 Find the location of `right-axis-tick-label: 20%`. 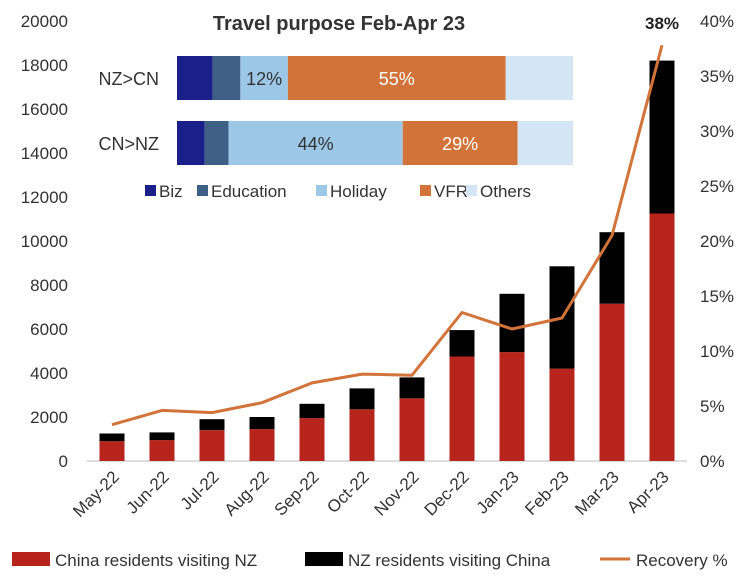

right-axis-tick-label: 20% is located at coordinates (717, 241).